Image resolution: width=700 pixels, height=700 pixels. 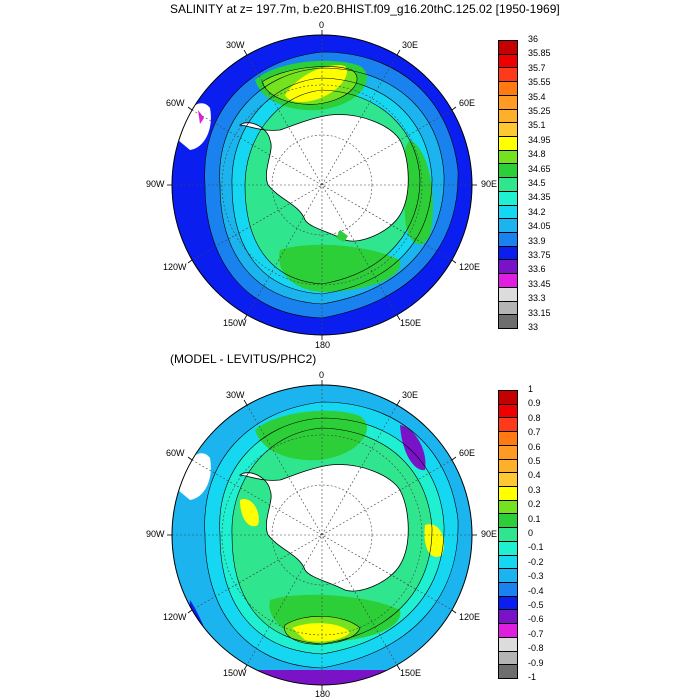 What do you see at coordinates (534, 504) in the screenshot?
I see `colorbar-label: 0.2` at bounding box center [534, 504].